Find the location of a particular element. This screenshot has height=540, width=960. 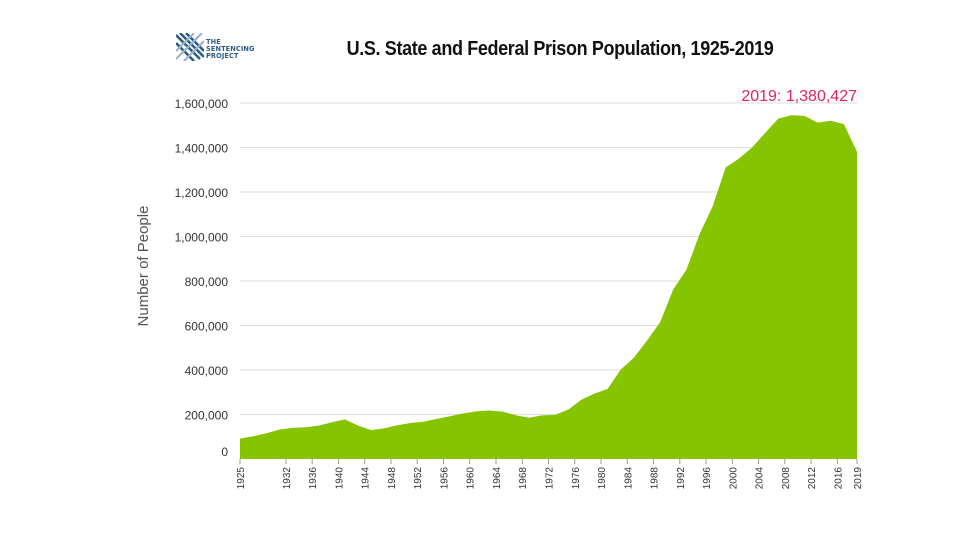

x-tick-label: 1925 is located at coordinates (241, 478).